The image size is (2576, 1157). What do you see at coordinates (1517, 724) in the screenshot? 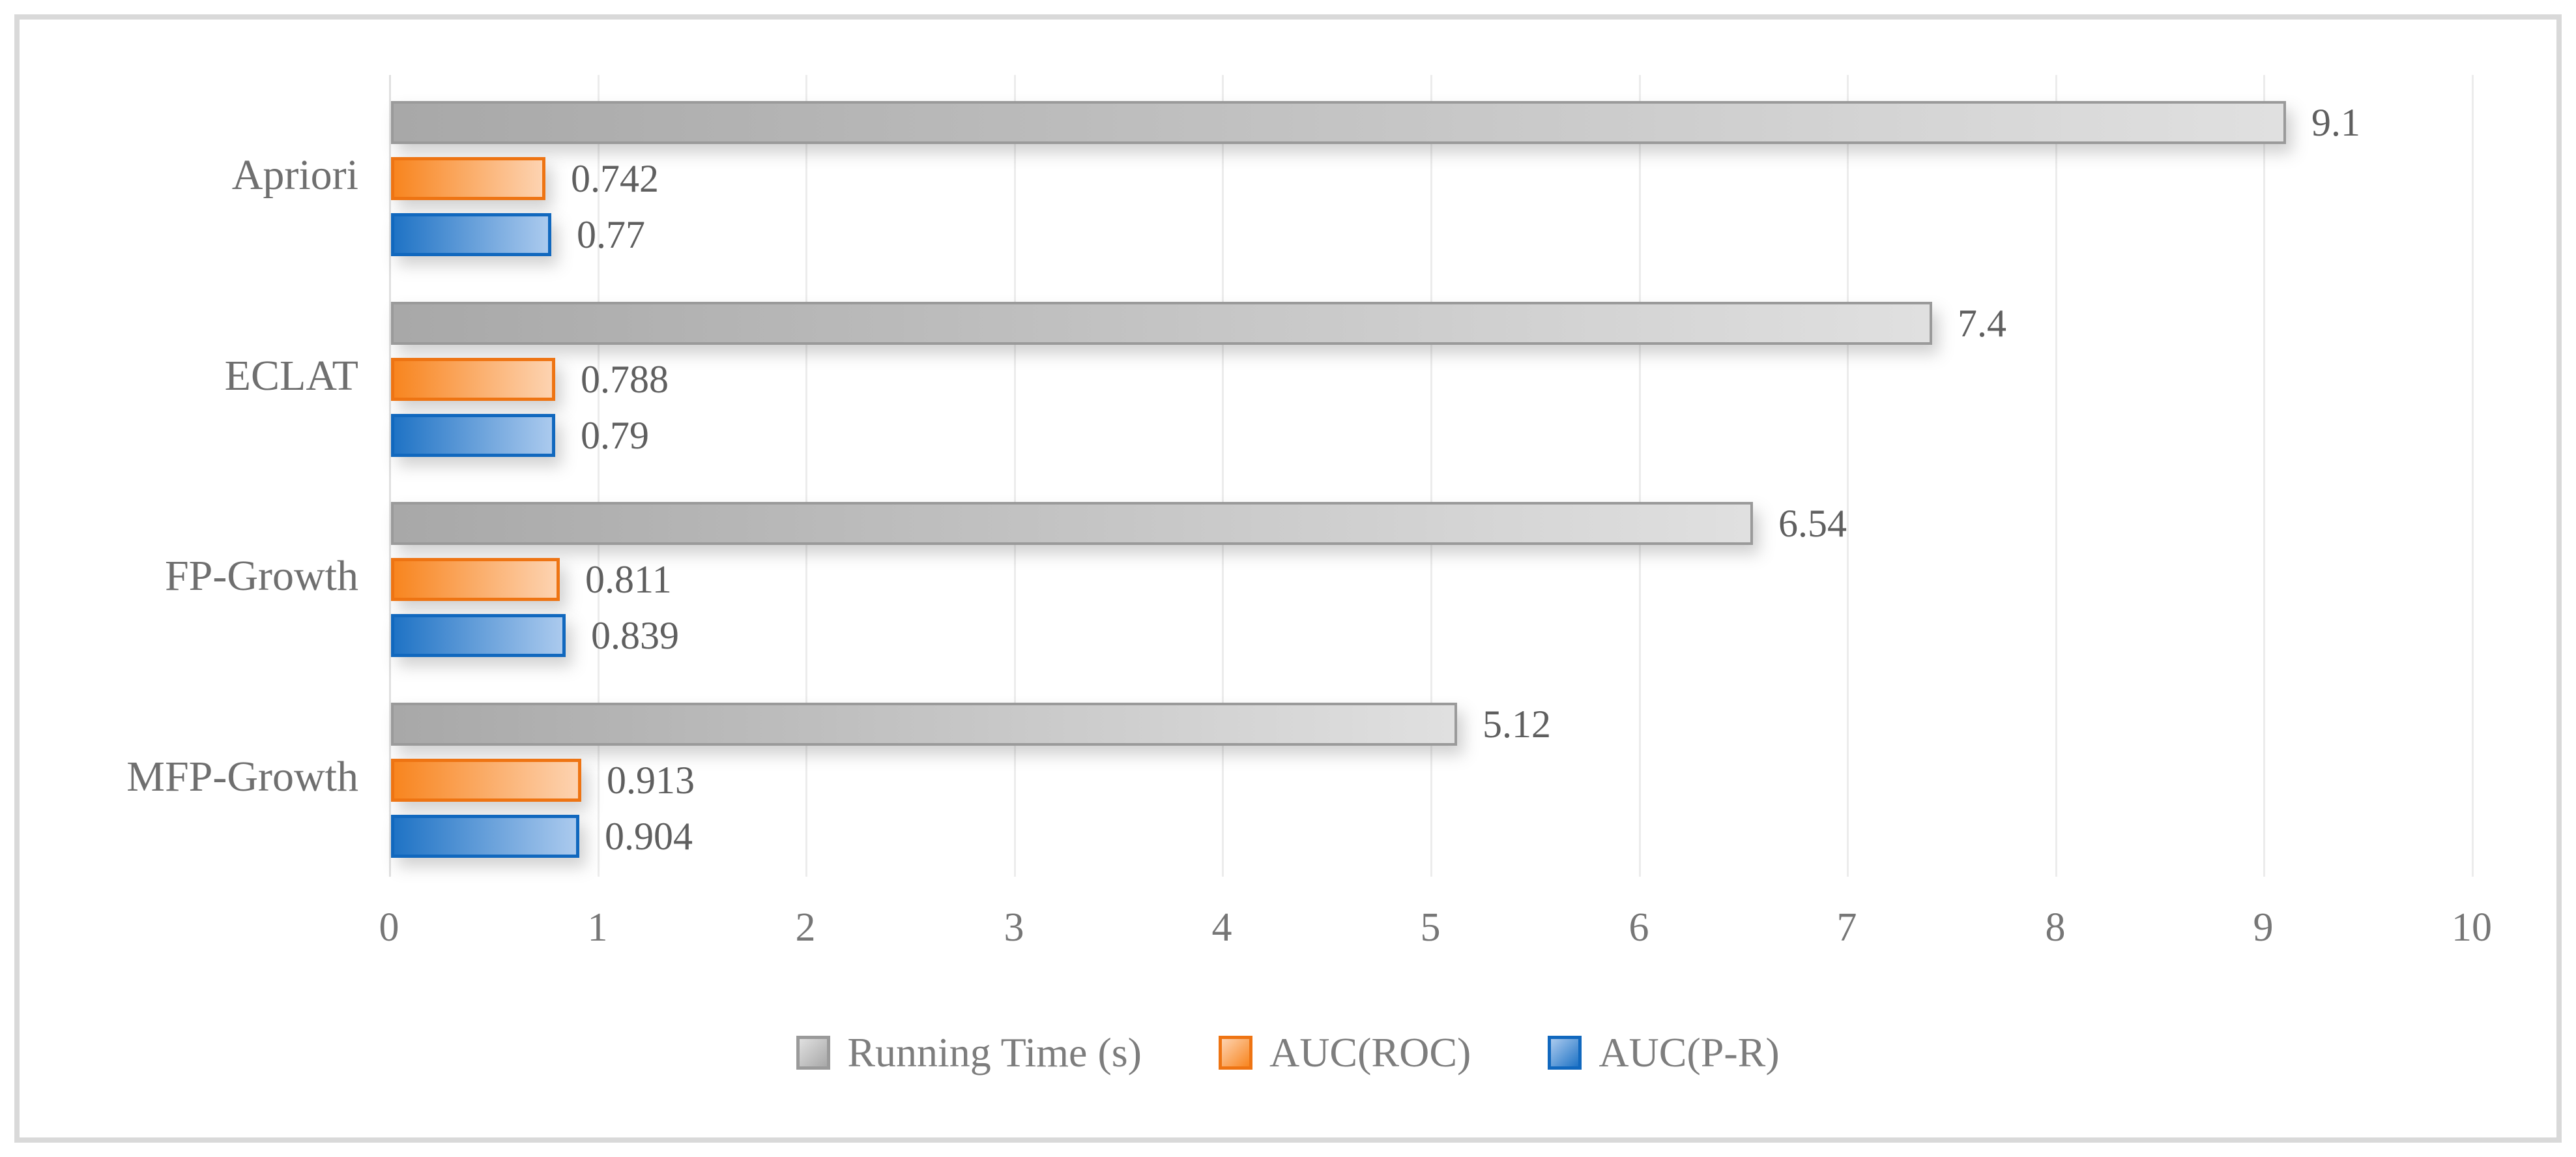
I see `bar-value-label: 5.12` at bounding box center [1517, 724].